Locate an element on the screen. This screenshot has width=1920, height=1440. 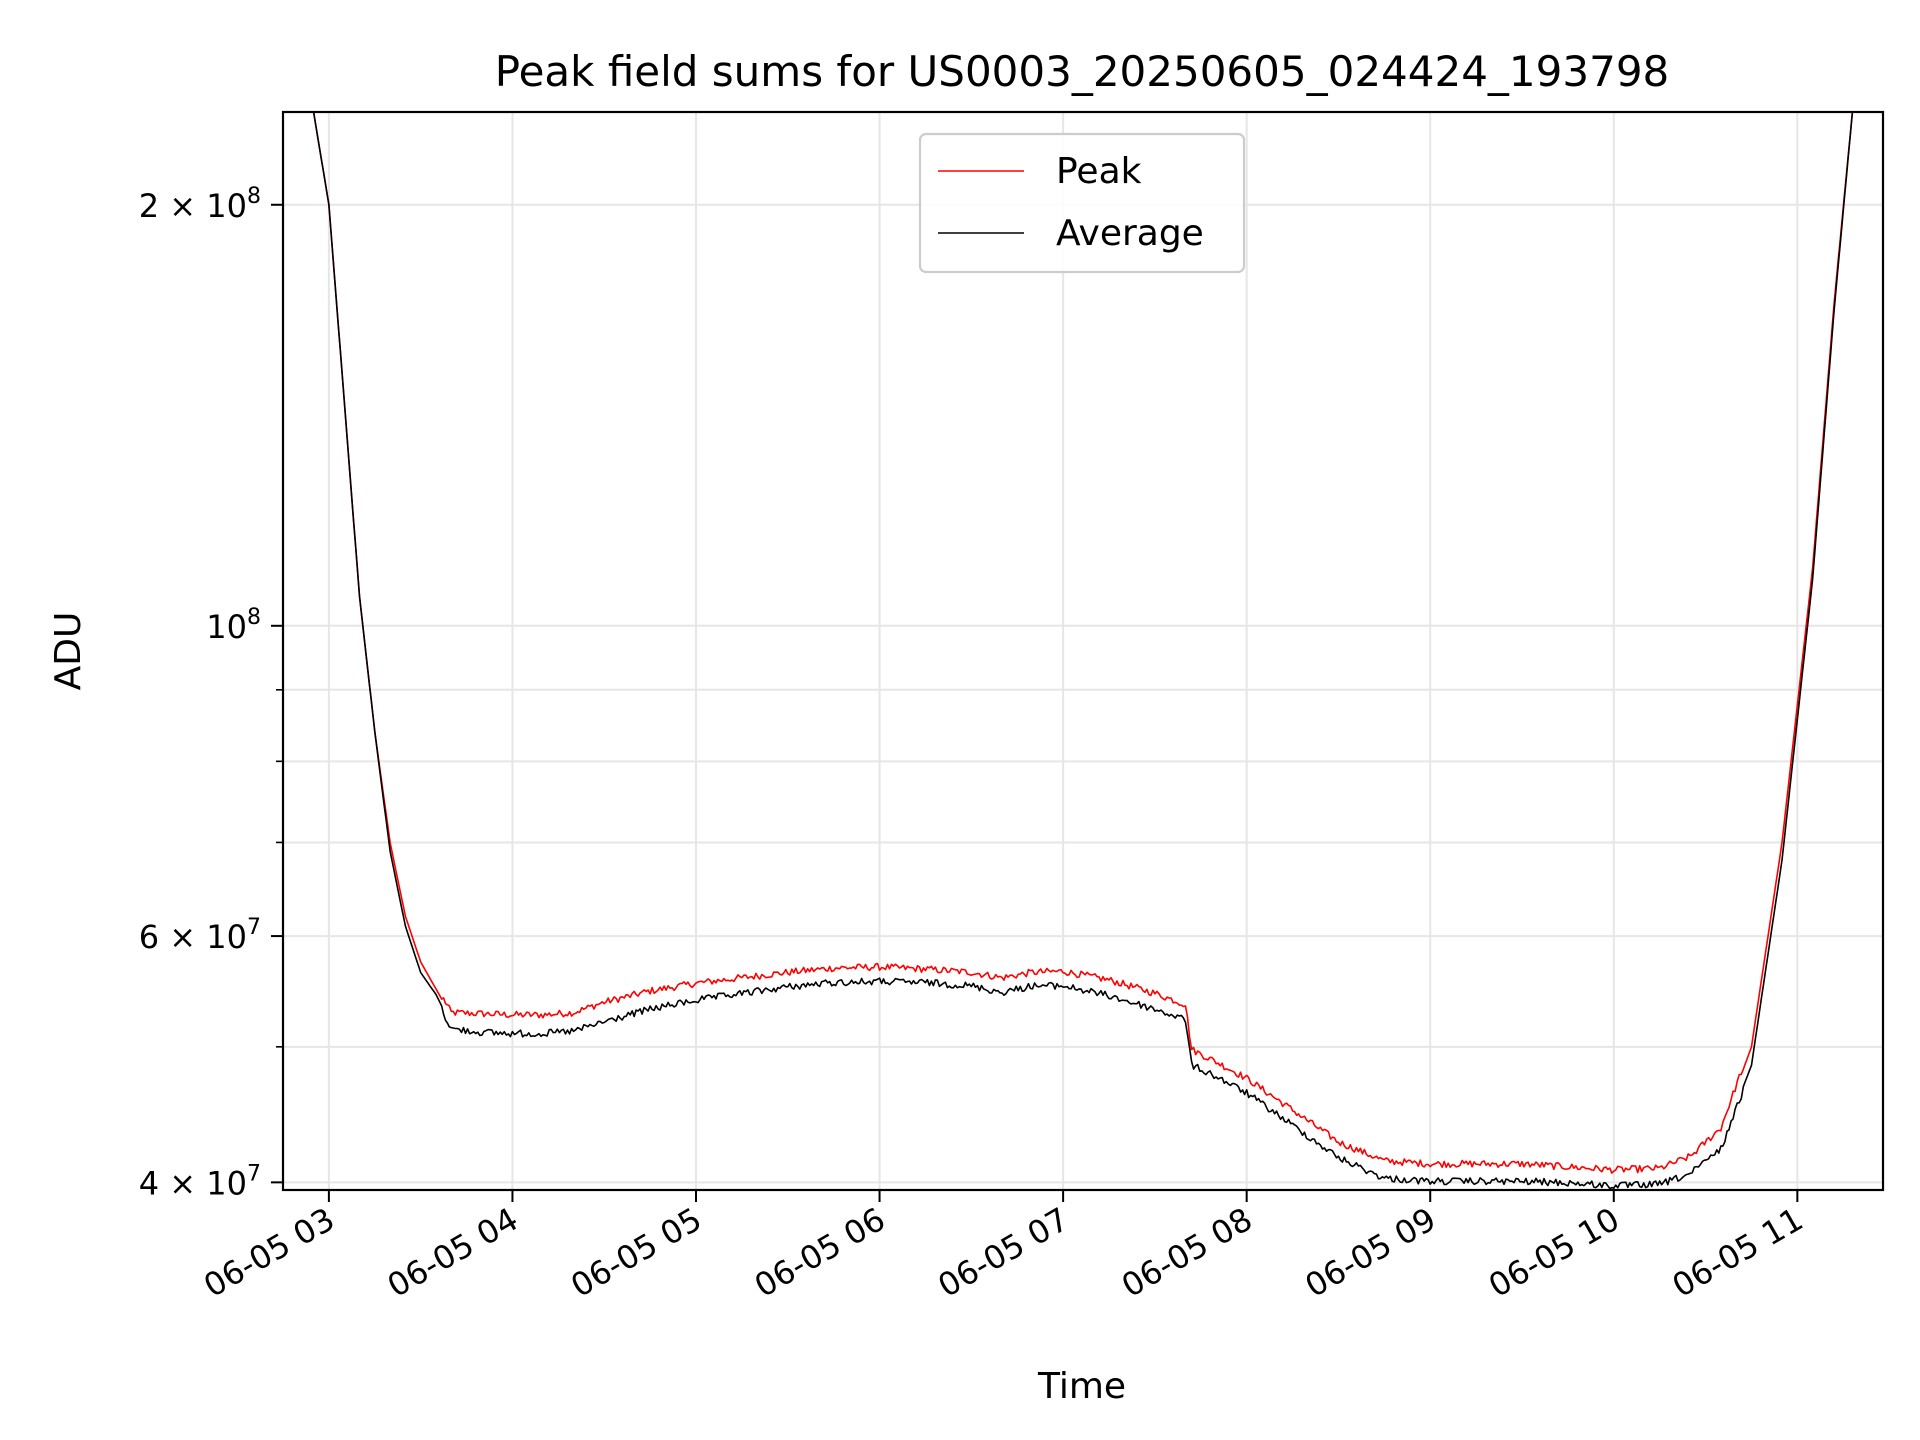
legend: Peak Average is located at coordinates (1082, 203).